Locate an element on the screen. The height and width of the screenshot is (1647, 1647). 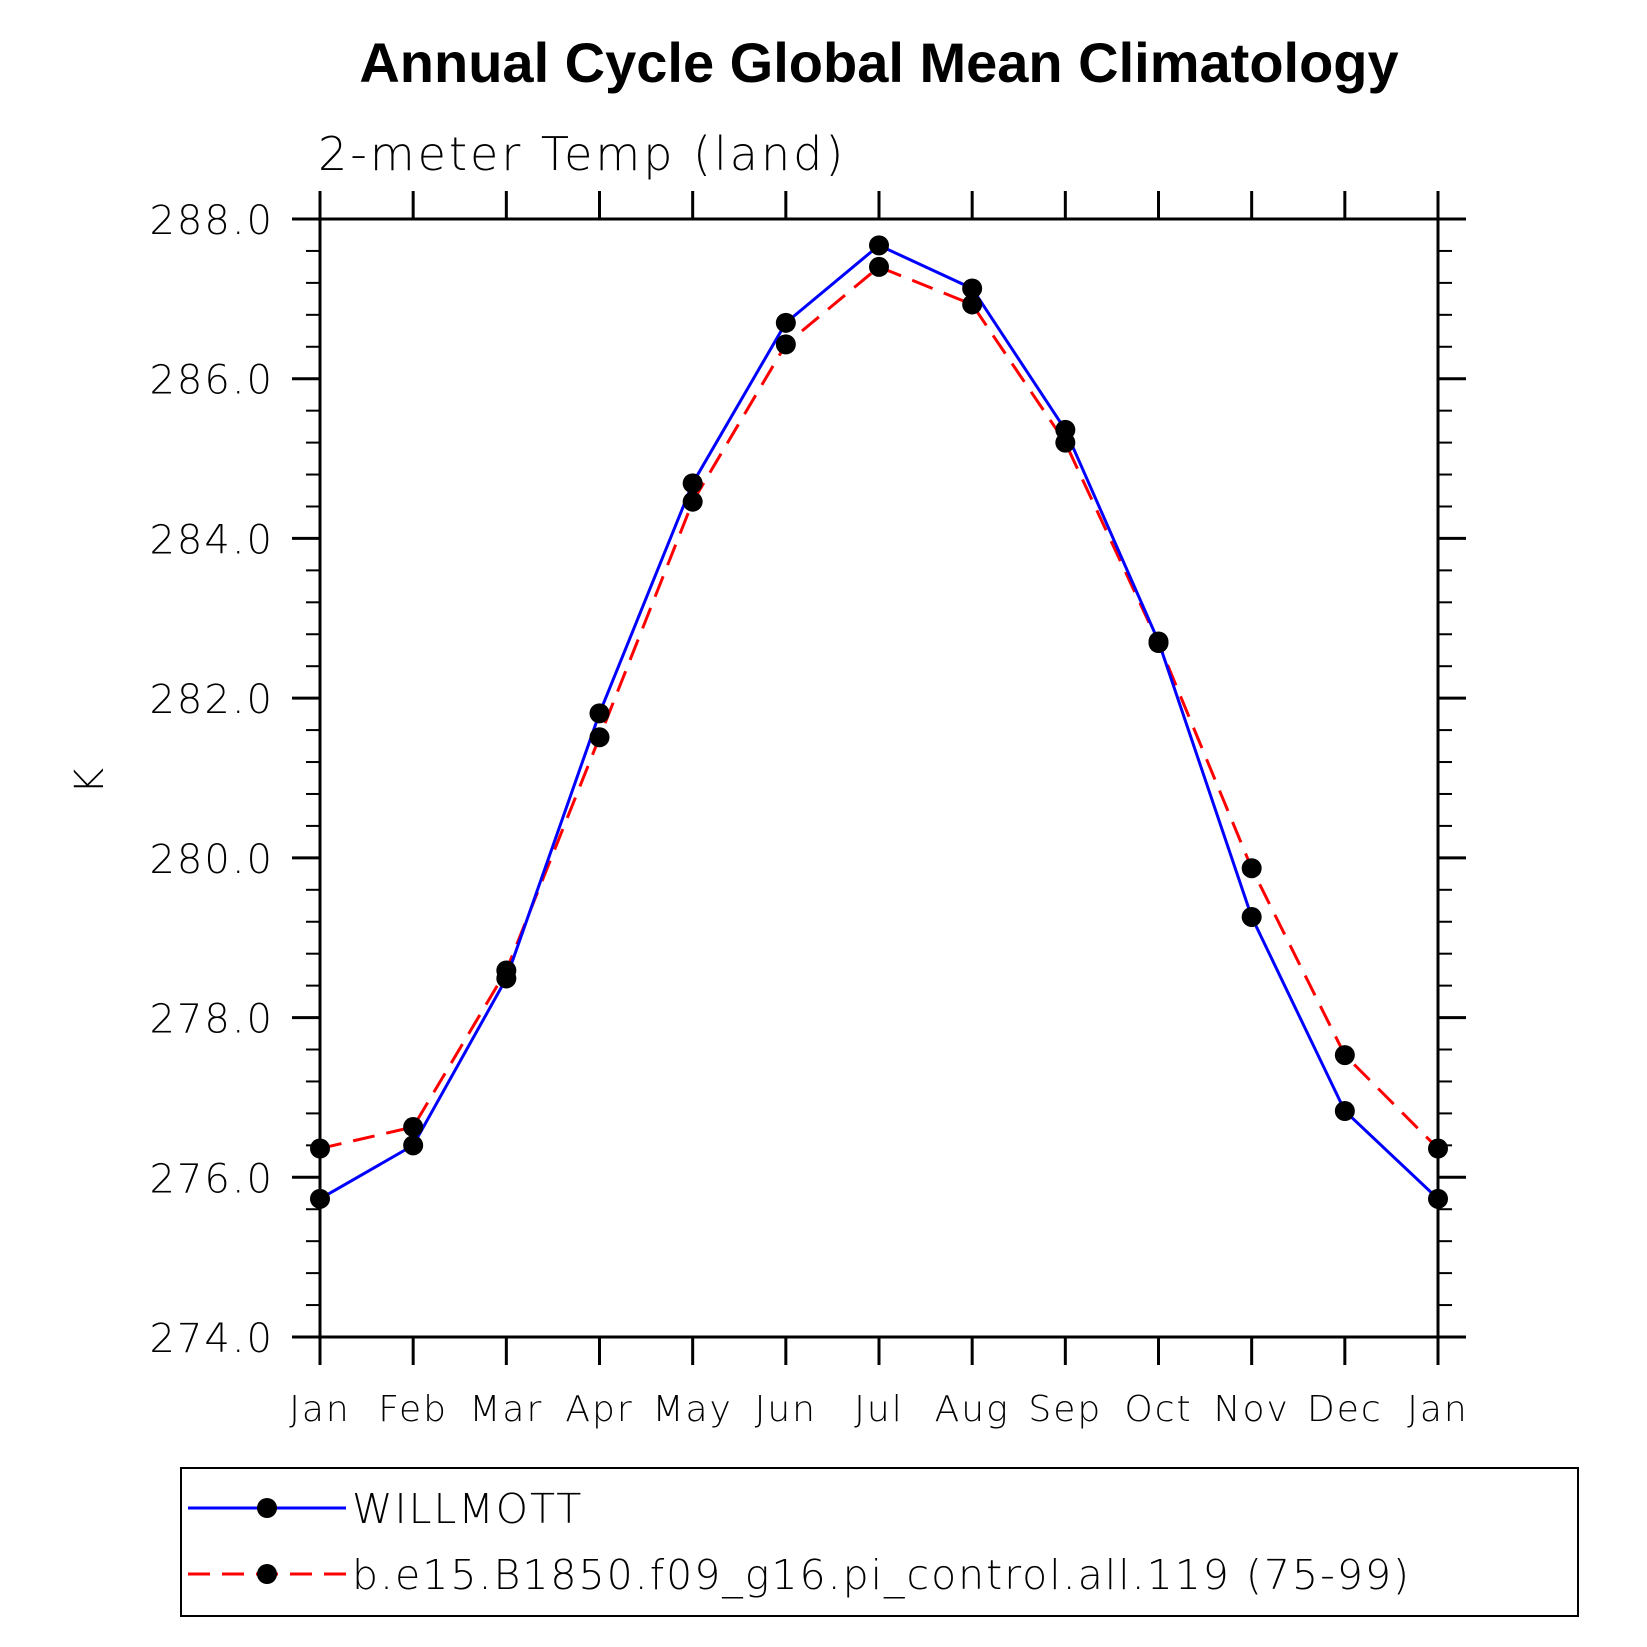
x-tick-label: Mar is located at coordinates (506, 1409).